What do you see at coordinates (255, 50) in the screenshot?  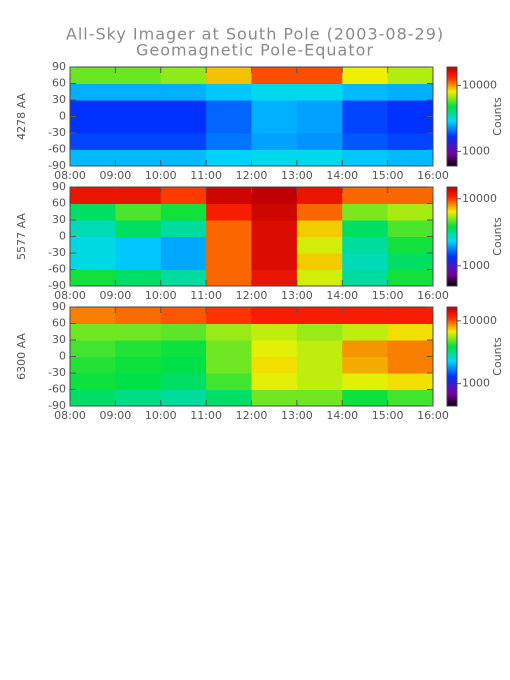 I see `chart-subtitle: Geomagnetic Pole-Equator` at bounding box center [255, 50].